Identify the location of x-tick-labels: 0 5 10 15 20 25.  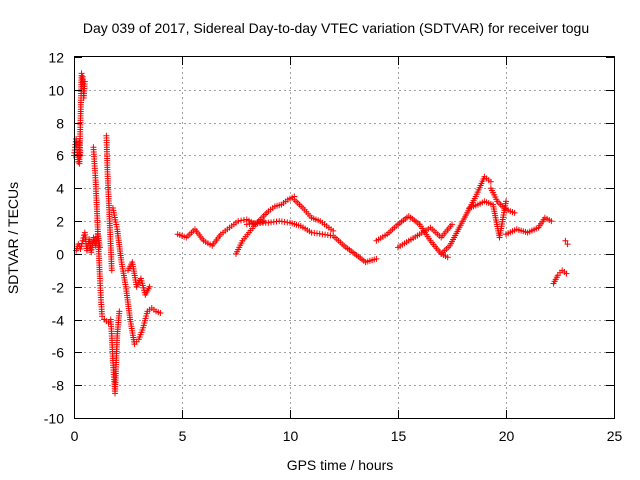
(347, 436).